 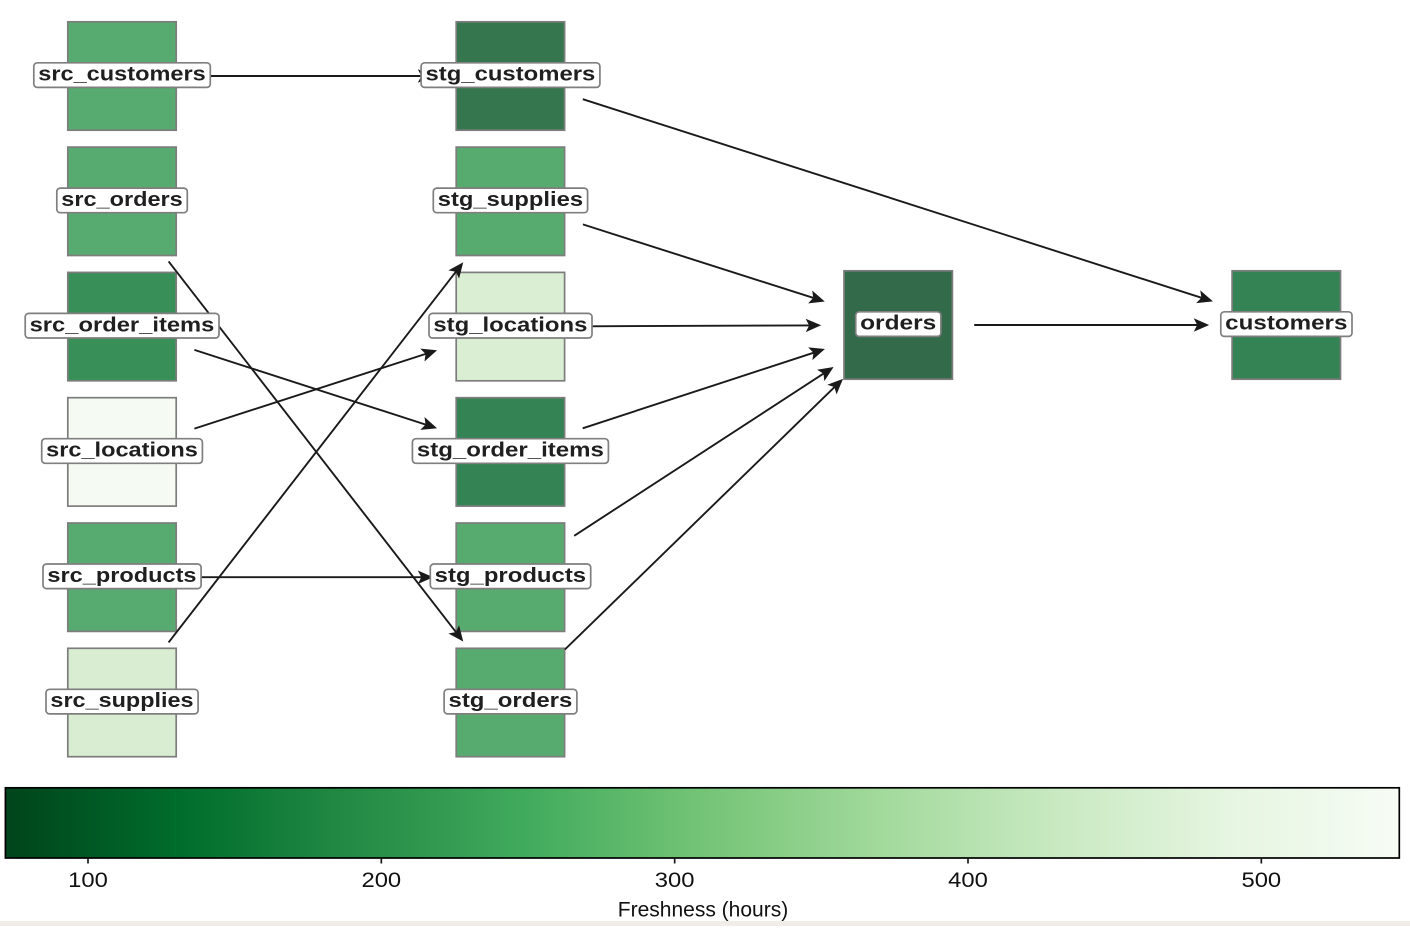 What do you see at coordinates (88, 880) in the screenshot?
I see `svg-text: 100` at bounding box center [88, 880].